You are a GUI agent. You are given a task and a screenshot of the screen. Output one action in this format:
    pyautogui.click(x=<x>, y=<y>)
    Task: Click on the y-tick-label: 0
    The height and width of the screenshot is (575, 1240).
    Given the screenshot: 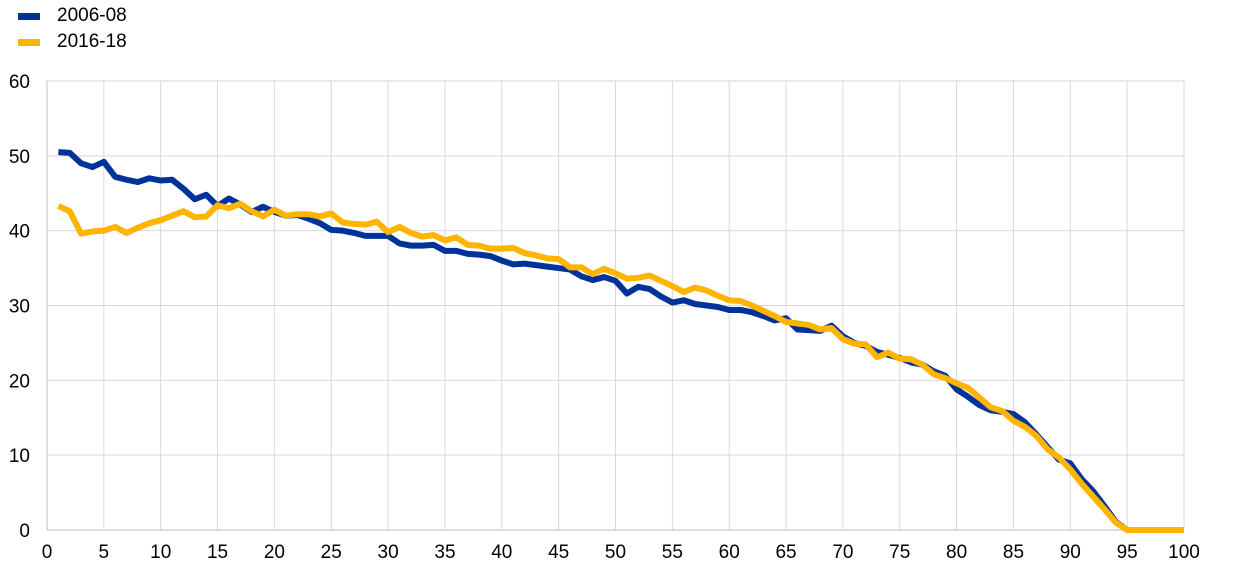 What is the action you would take?
    pyautogui.click(x=24, y=531)
    